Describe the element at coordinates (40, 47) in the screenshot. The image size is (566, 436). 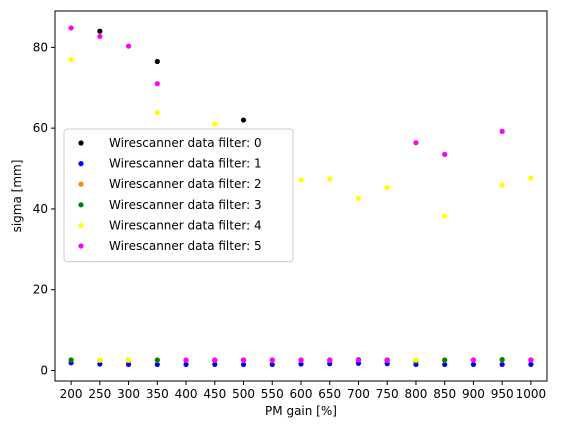
I see `y-tick-label: 80` at that location.